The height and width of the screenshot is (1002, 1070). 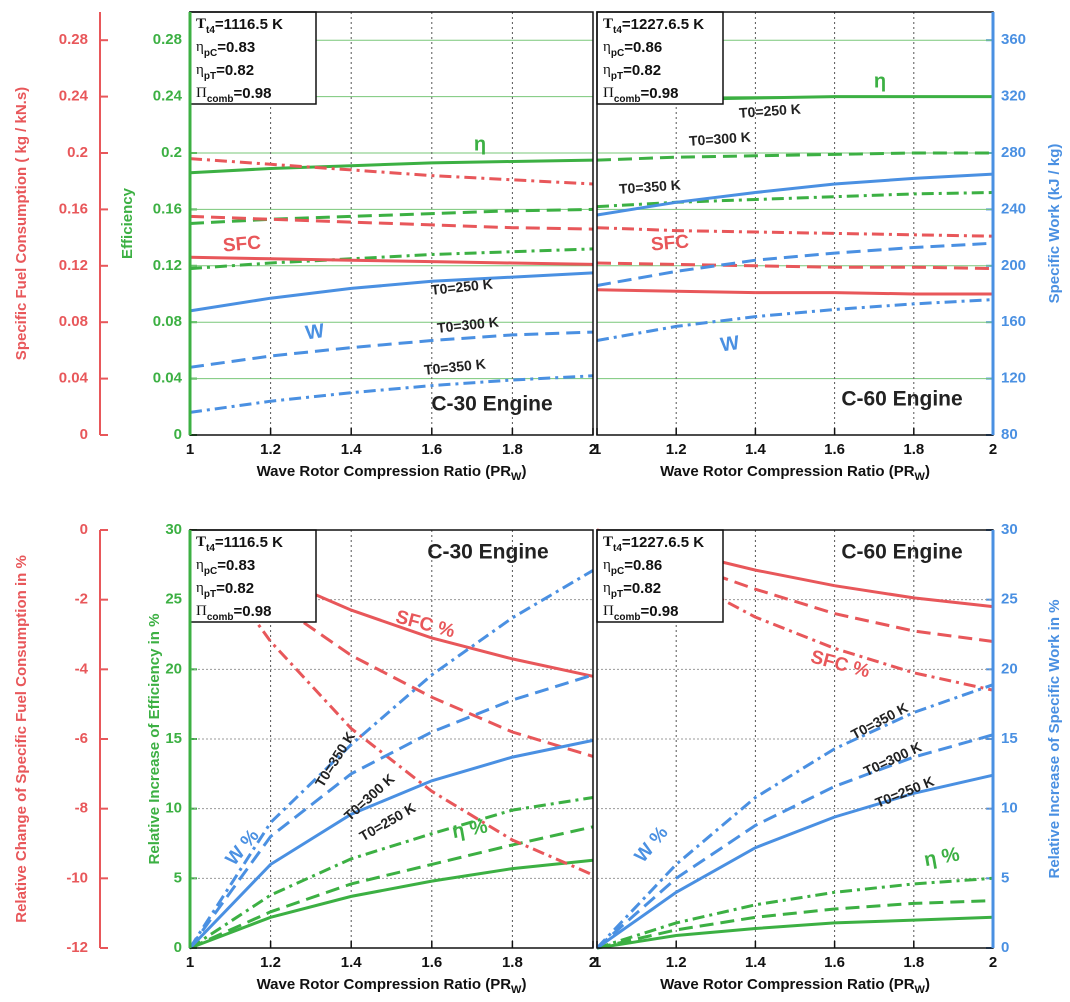 I want to click on y2-tick-label: 0, so click(x=84, y=434).